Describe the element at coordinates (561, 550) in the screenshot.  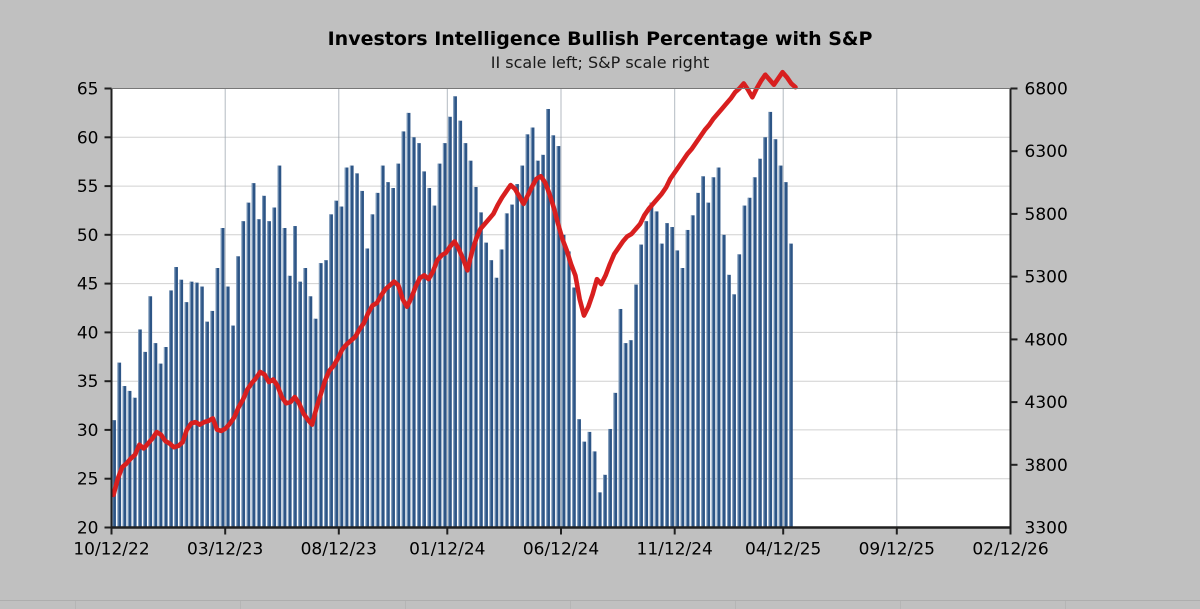
I see `axis-label-x: 06/12/24` at that location.